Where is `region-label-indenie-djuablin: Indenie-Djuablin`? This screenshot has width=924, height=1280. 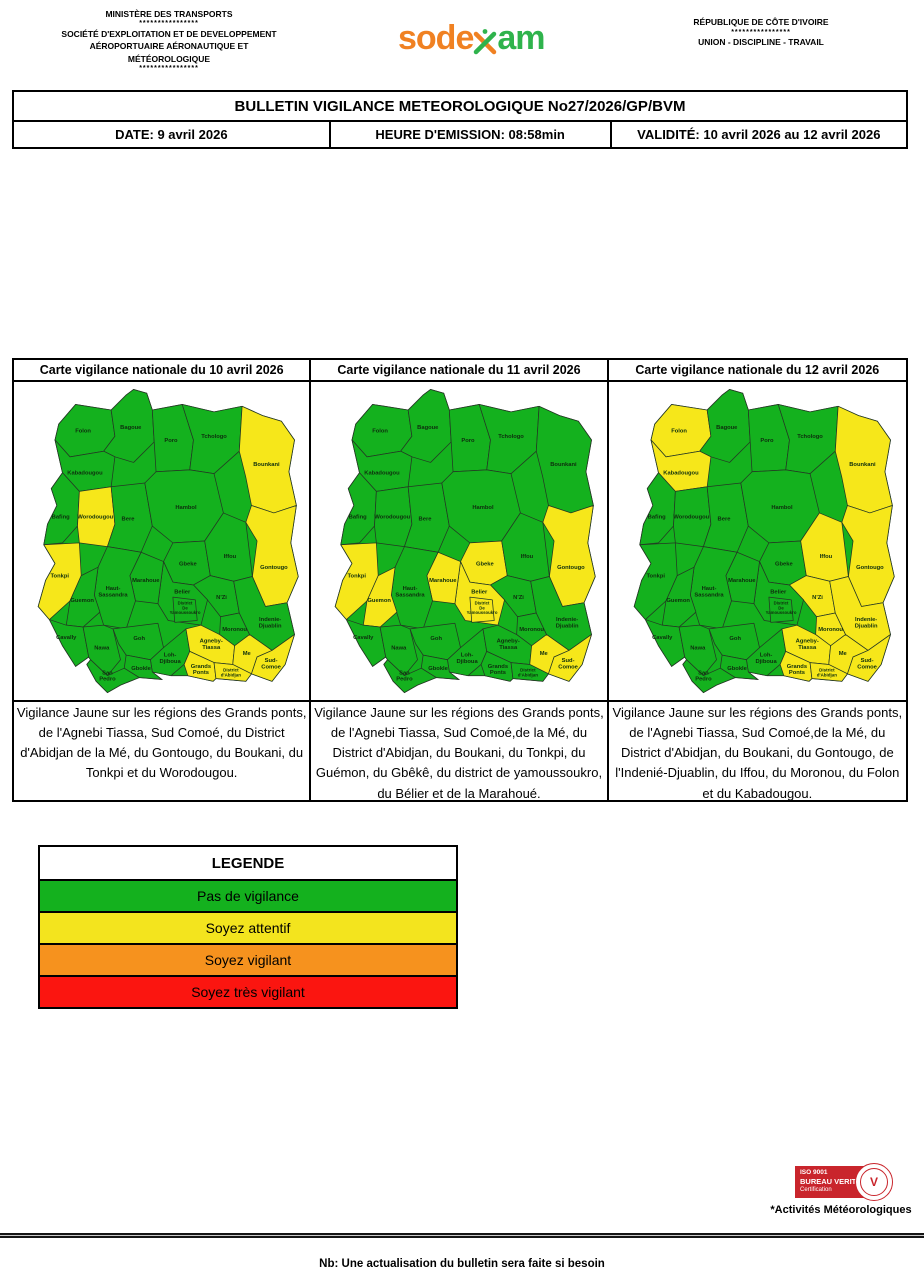
region-label-indenie-djuablin: Indenie-Djuablin is located at coordinates (270, 623).